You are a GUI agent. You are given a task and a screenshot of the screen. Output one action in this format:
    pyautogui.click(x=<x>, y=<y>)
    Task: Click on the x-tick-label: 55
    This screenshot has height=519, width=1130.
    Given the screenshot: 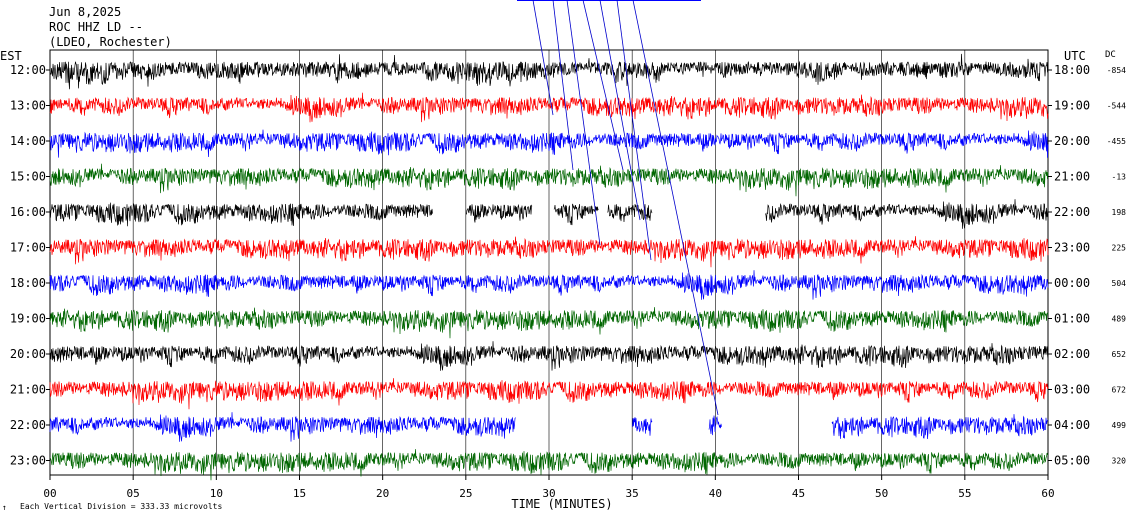 What is the action you would take?
    pyautogui.click(x=964, y=493)
    